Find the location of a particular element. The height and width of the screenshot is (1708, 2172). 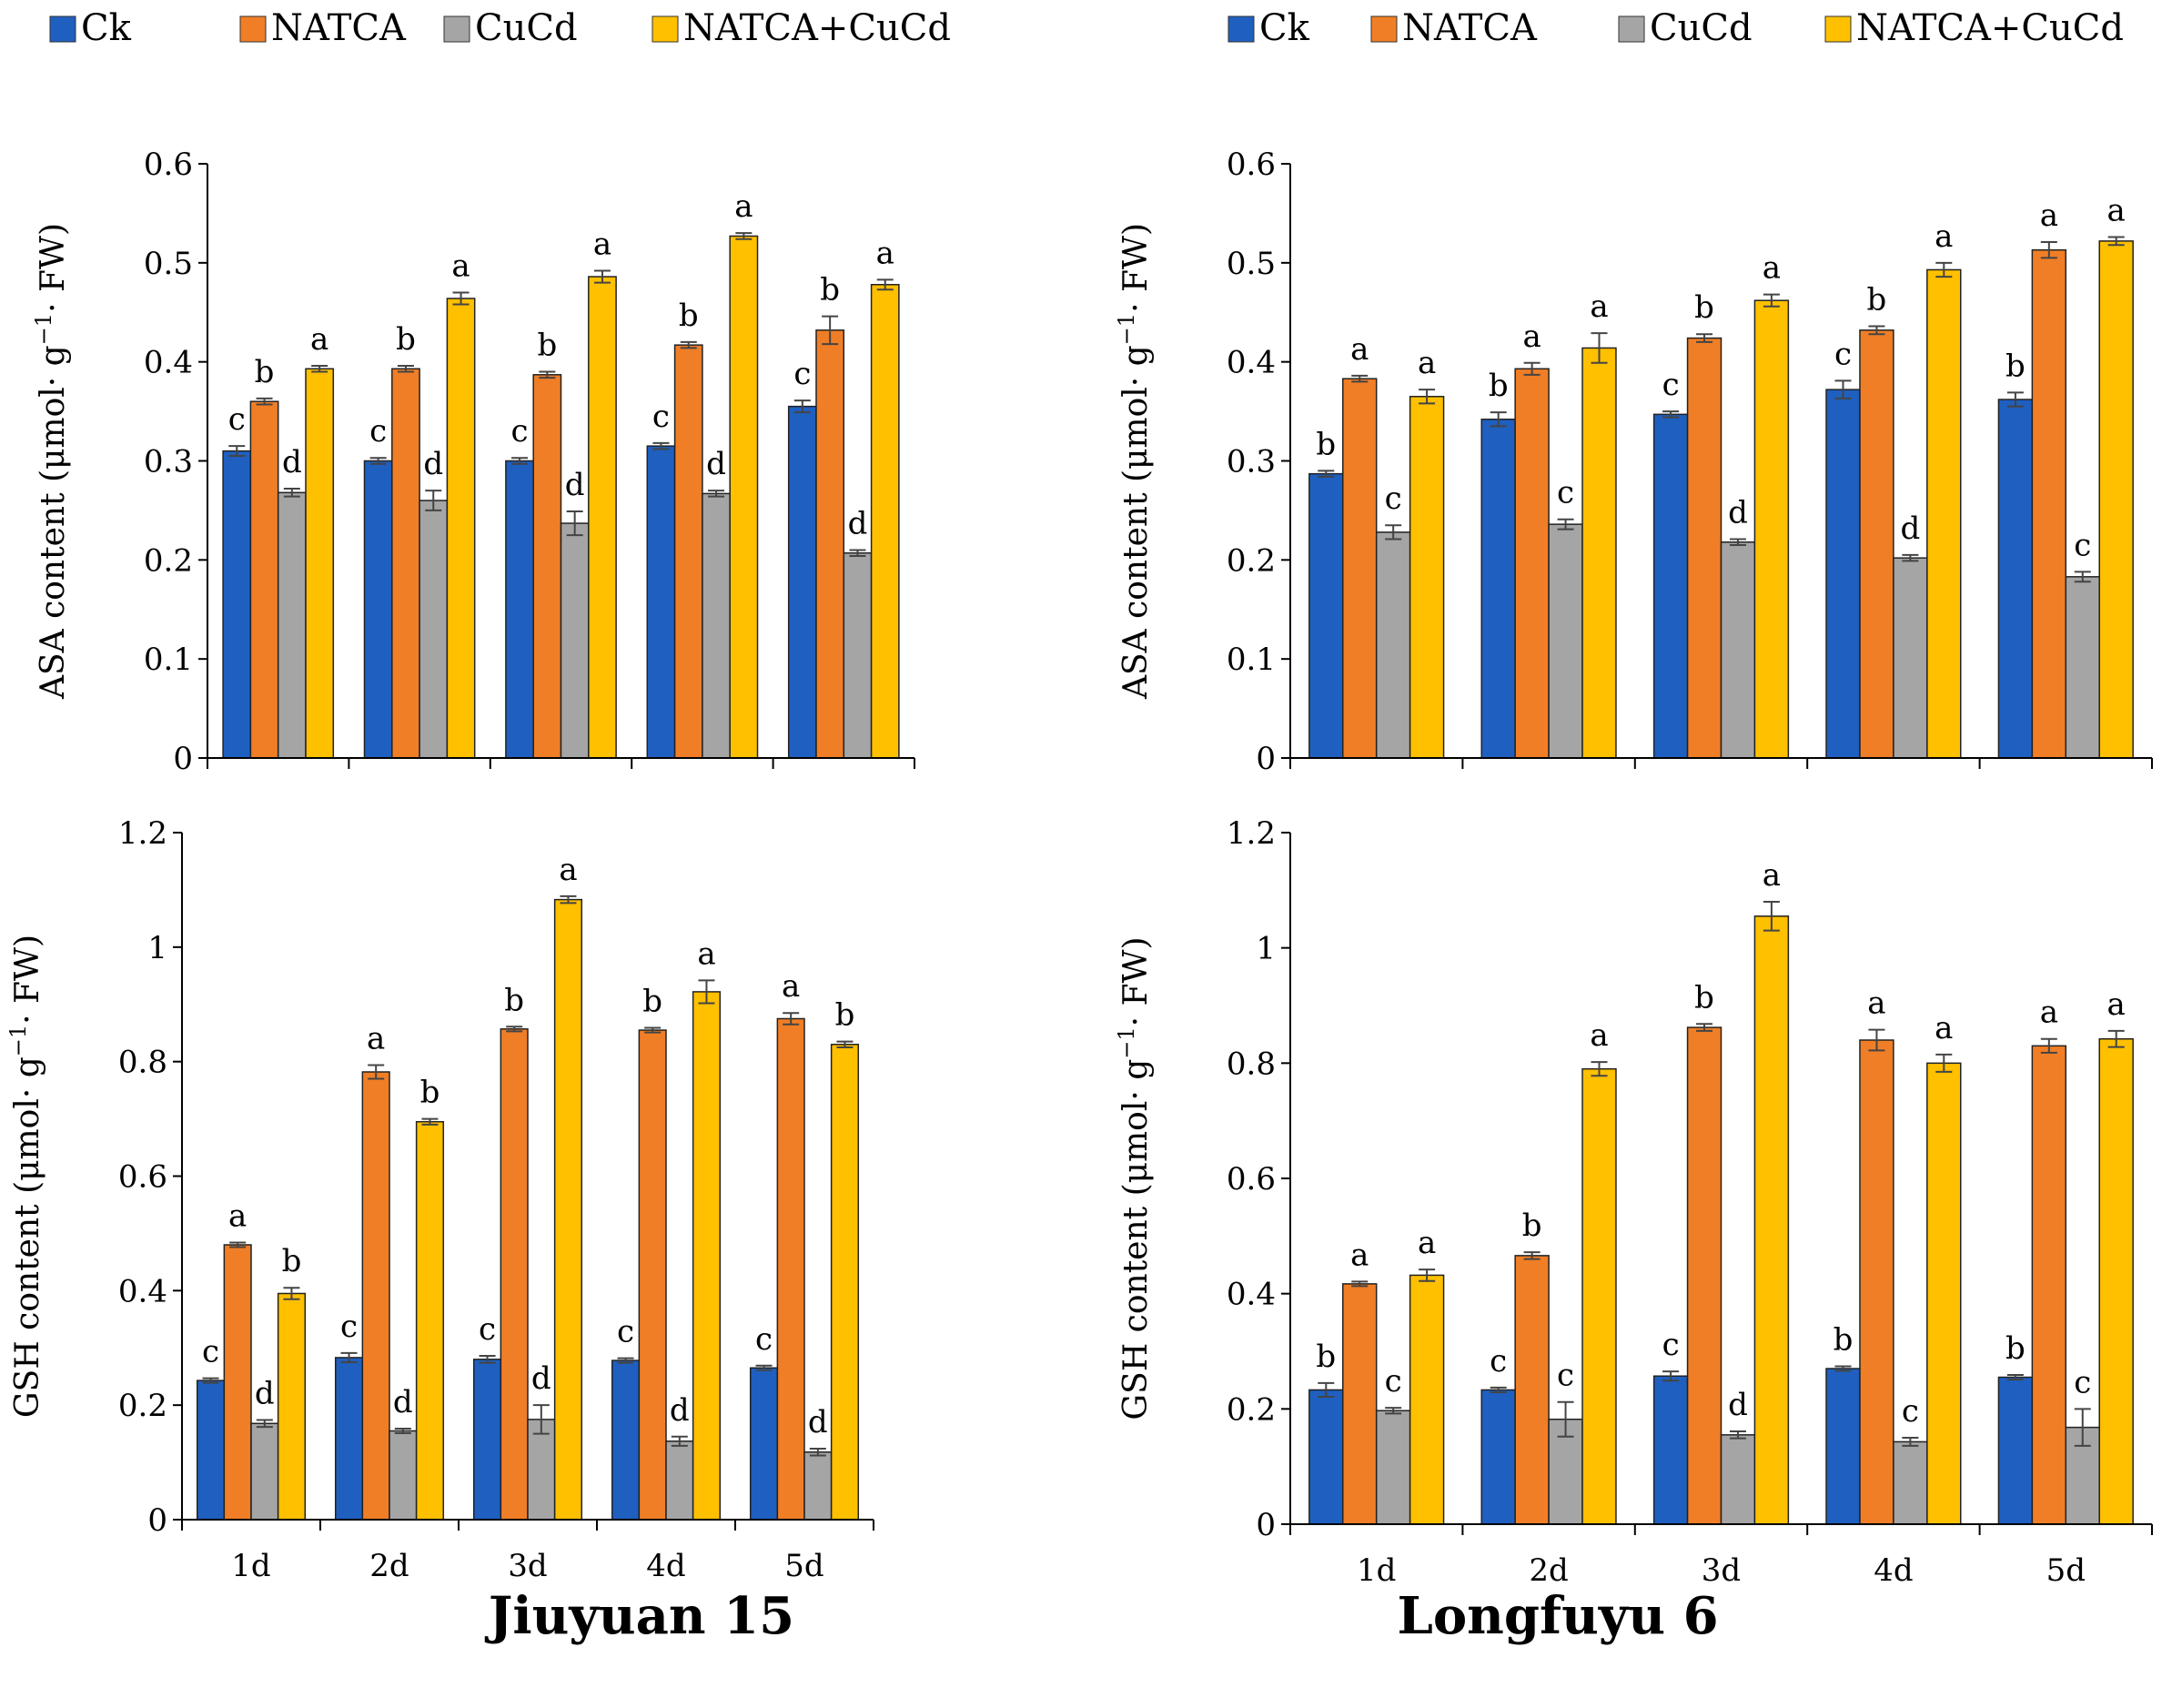

y-tick-label: 0.1 is located at coordinates (1251, 660).